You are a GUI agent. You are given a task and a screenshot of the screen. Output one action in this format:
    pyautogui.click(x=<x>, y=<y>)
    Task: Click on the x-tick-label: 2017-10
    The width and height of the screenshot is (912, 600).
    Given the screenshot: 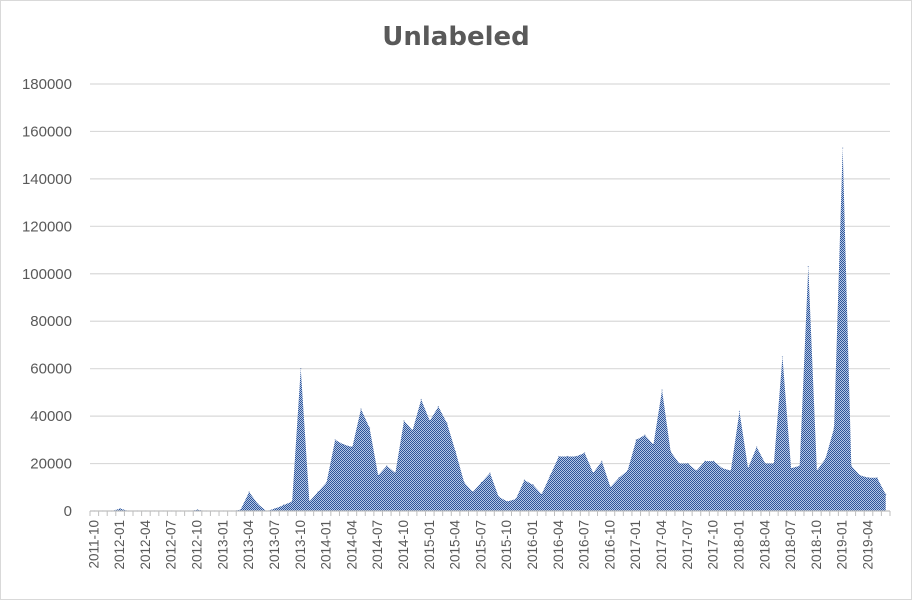 What is the action you would take?
    pyautogui.click(x=713, y=545)
    